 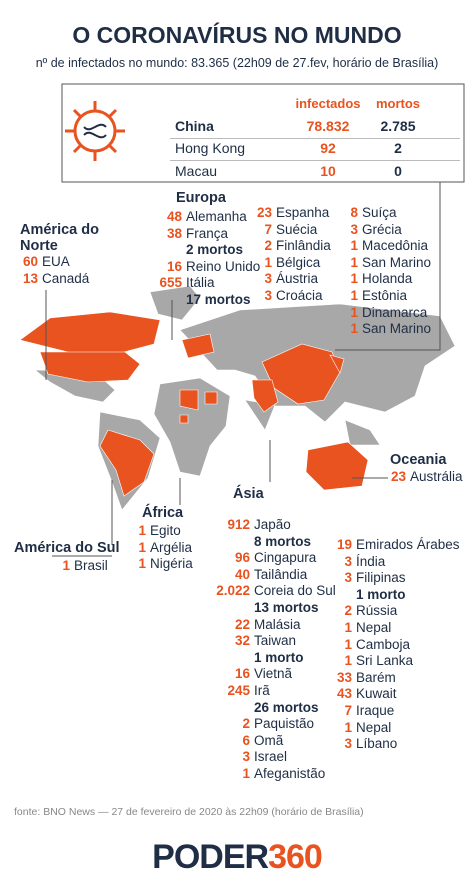 I want to click on country-list: 1 Brasil, so click(x=82, y=566).